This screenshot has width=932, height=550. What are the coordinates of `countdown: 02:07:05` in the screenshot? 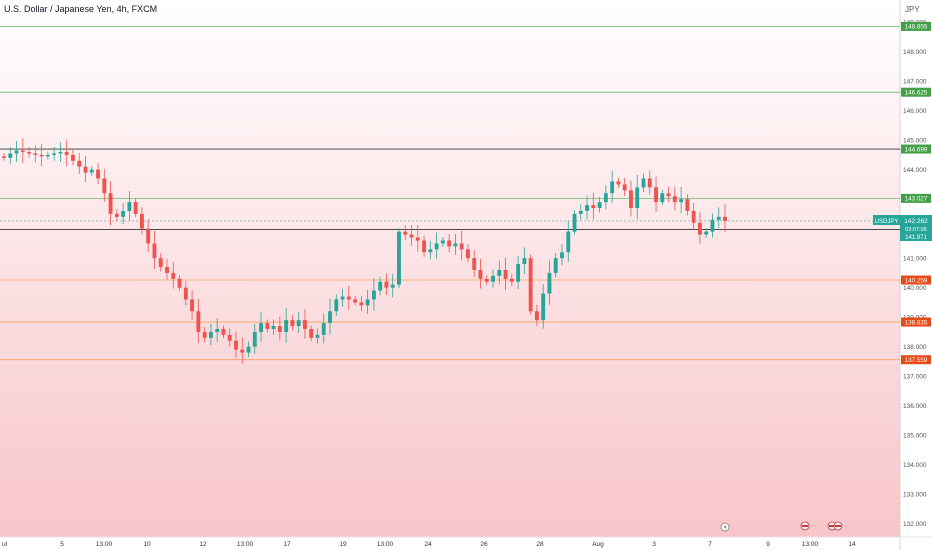 It's located at (915, 230).